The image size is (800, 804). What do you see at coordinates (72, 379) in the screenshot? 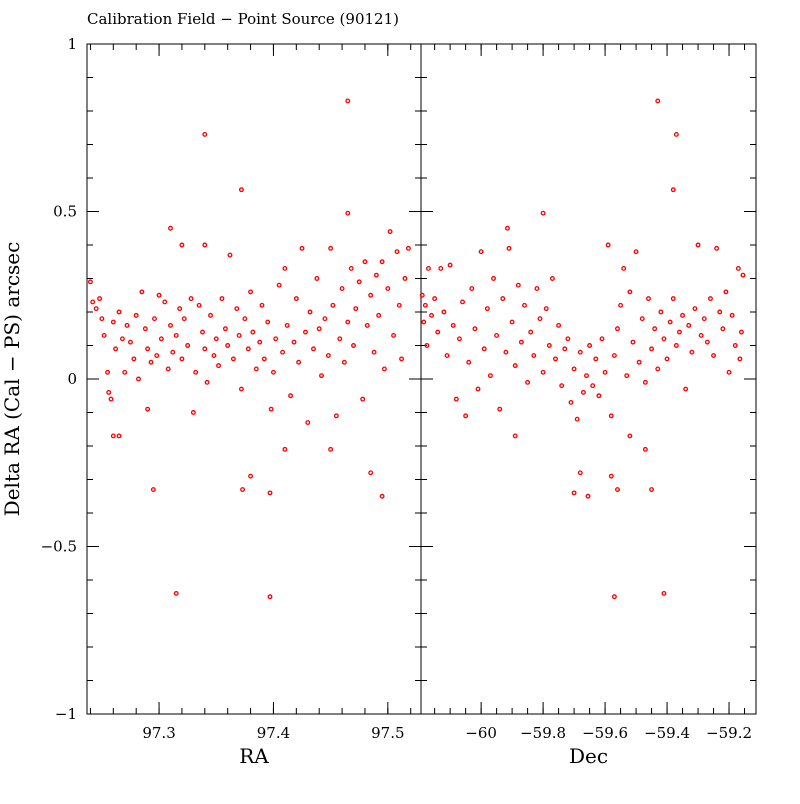
I see `y-tick-label: 0` at bounding box center [72, 379].